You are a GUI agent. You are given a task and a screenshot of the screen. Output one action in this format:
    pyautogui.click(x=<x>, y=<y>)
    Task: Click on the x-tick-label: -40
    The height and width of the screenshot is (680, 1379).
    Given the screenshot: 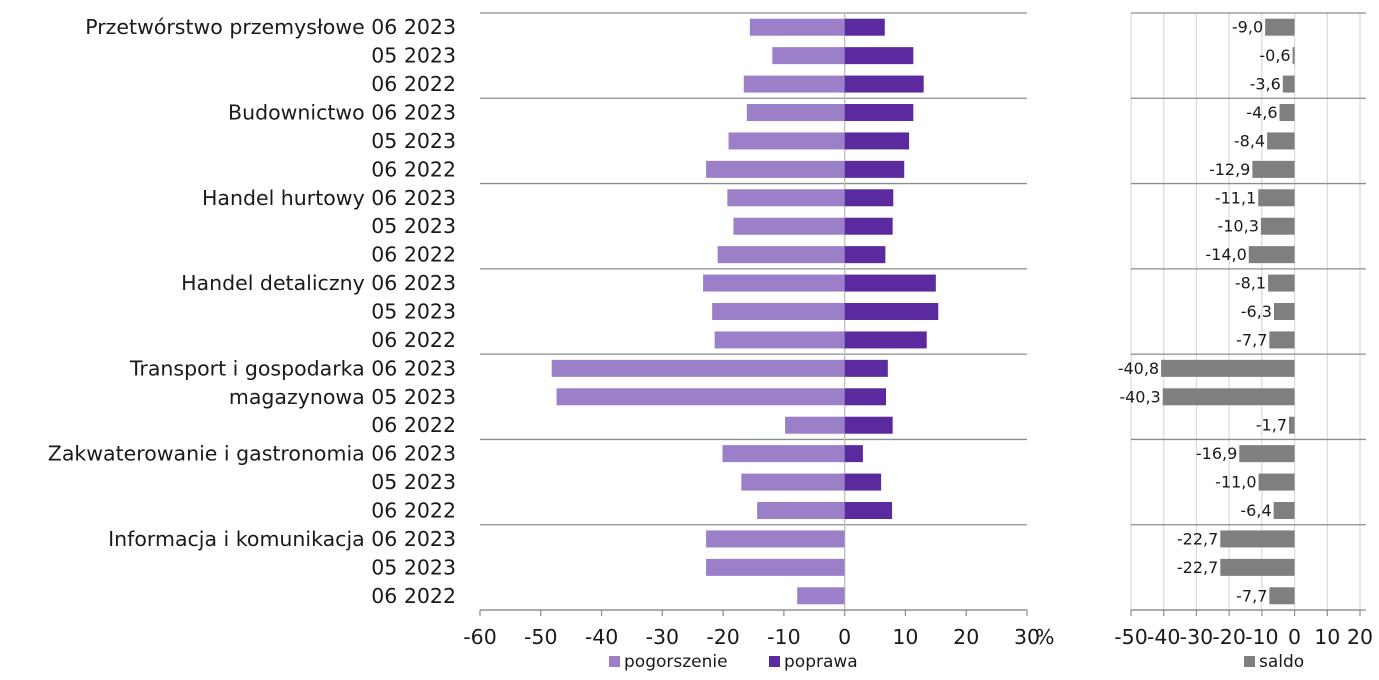 What is the action you would take?
    pyautogui.click(x=601, y=637)
    